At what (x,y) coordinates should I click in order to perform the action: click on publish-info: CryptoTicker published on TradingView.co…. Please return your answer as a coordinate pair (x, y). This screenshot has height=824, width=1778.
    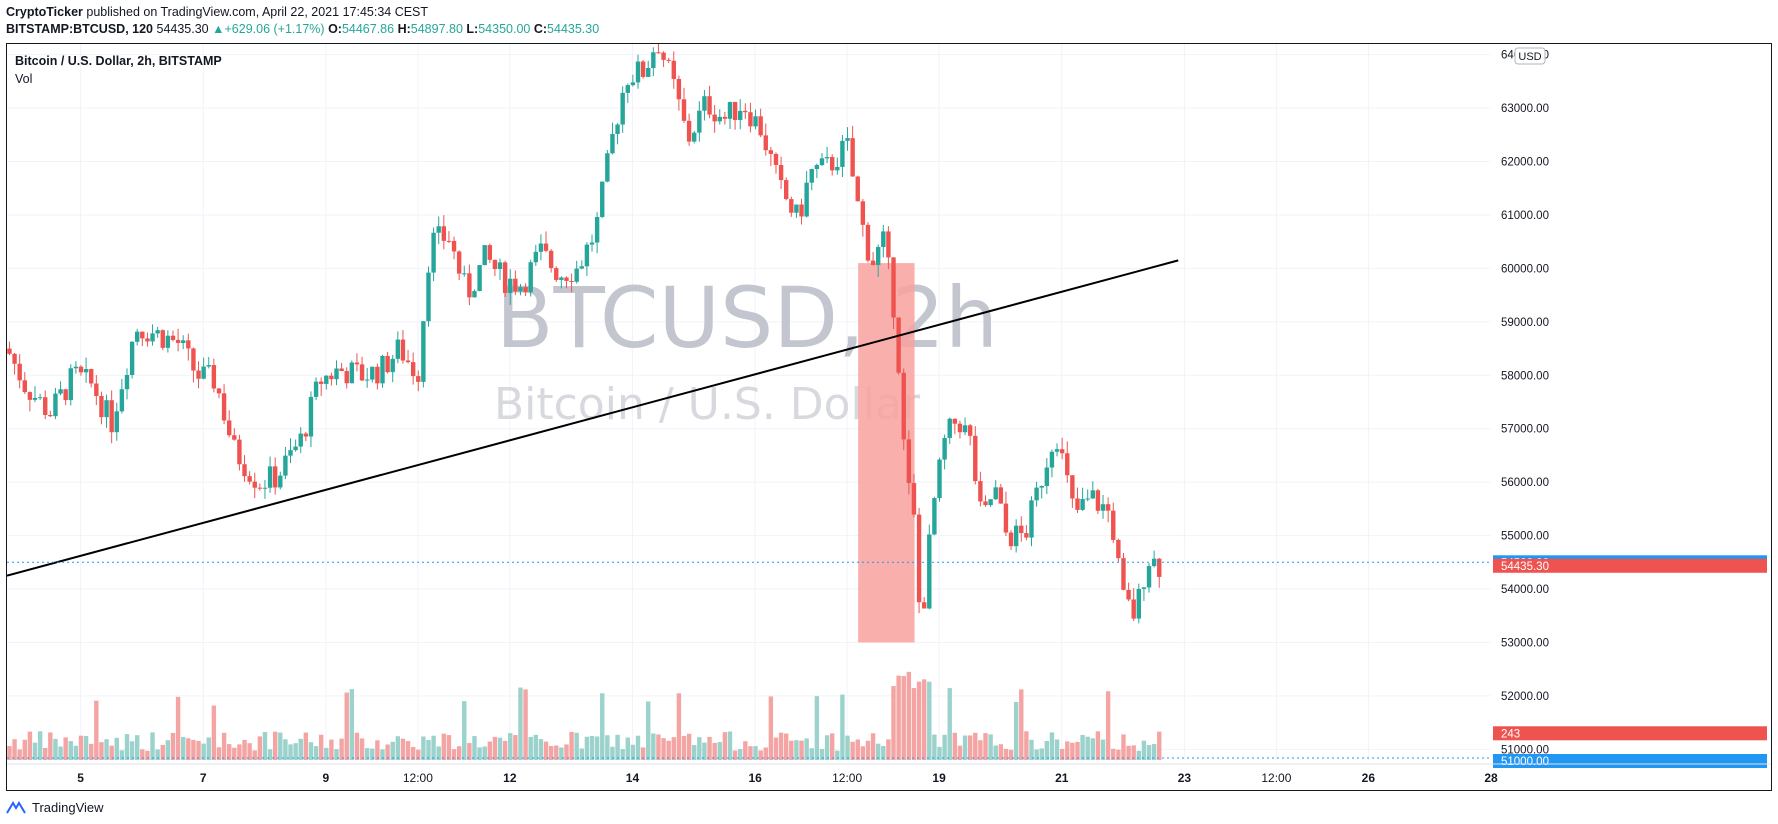
    Looking at the image, I should click on (217, 12).